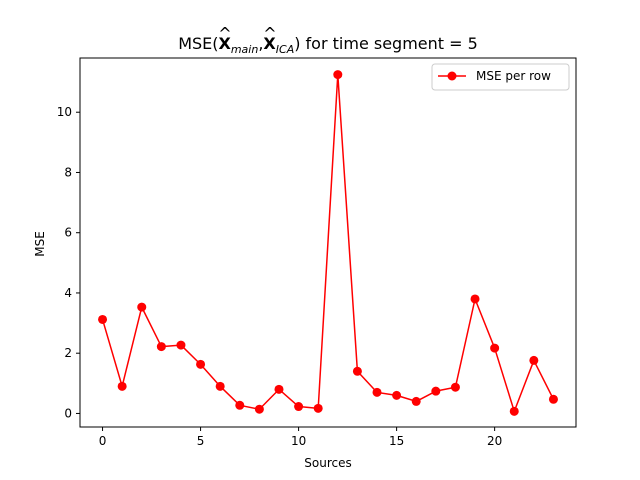  What do you see at coordinates (452, 76) in the screenshot?
I see `legend-marker-swatch` at bounding box center [452, 76].